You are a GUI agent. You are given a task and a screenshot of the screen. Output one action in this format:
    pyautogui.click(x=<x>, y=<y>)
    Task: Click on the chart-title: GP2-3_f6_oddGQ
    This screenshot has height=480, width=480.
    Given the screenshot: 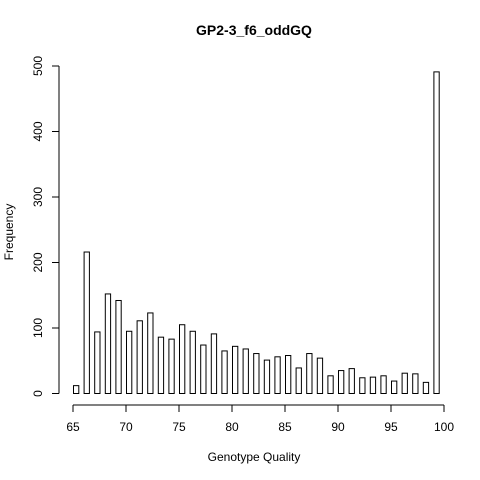 What is the action you would take?
    pyautogui.click(x=254, y=30)
    